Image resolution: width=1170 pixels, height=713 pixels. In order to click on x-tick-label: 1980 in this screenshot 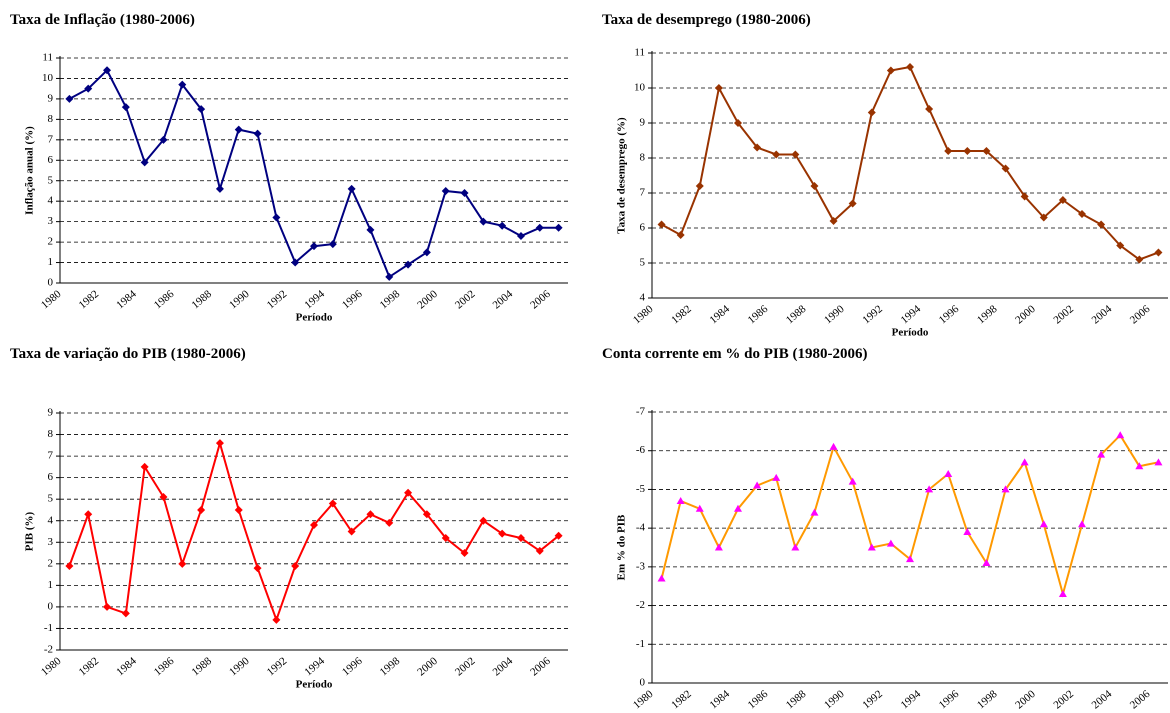, I will do `click(643, 700)`.